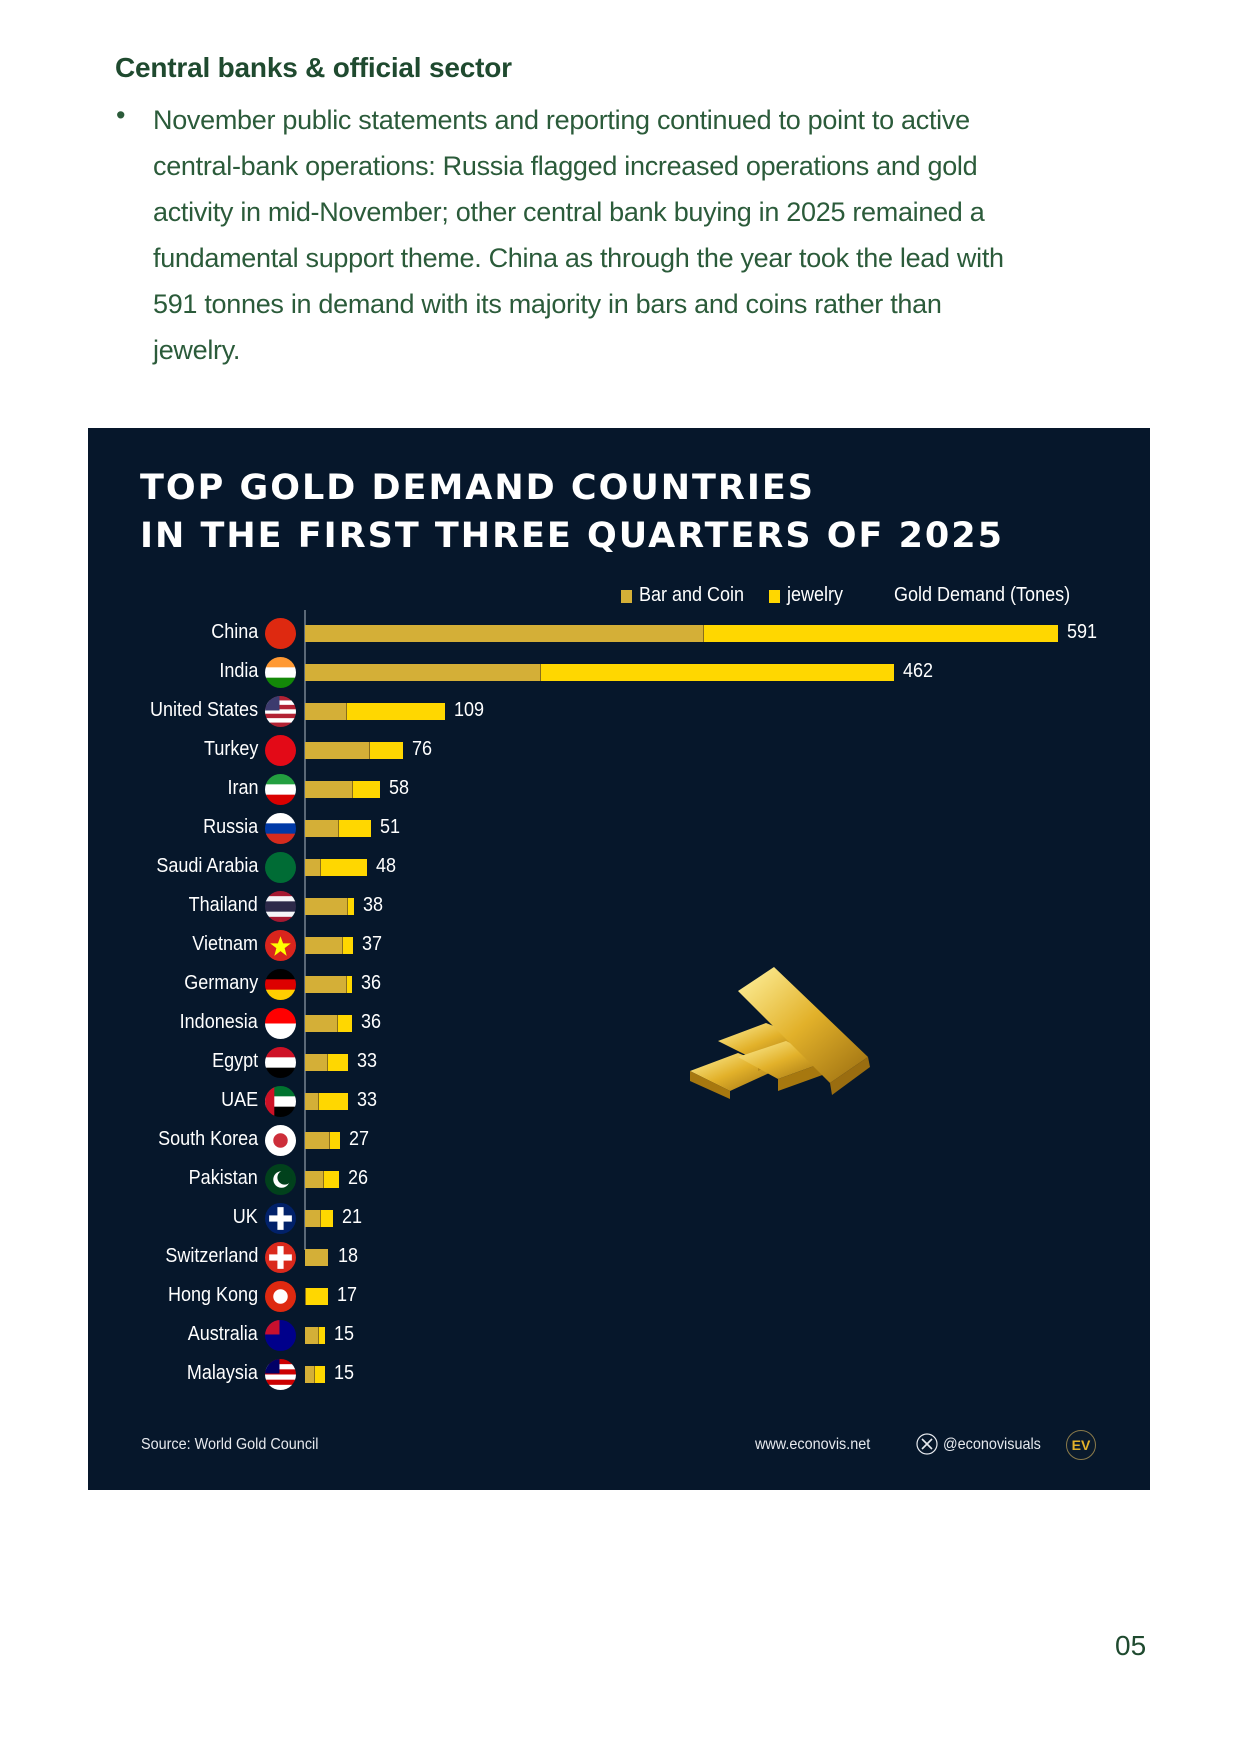  Describe the element at coordinates (222, 1373) in the screenshot. I see `category-label: Malaysia` at that location.